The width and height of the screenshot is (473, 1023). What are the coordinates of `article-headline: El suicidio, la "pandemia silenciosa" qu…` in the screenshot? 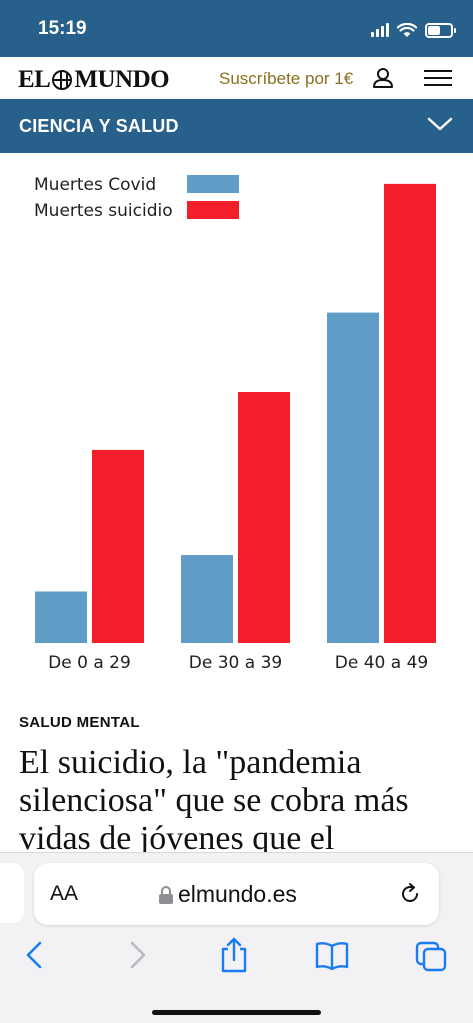 It's located at (214, 798).